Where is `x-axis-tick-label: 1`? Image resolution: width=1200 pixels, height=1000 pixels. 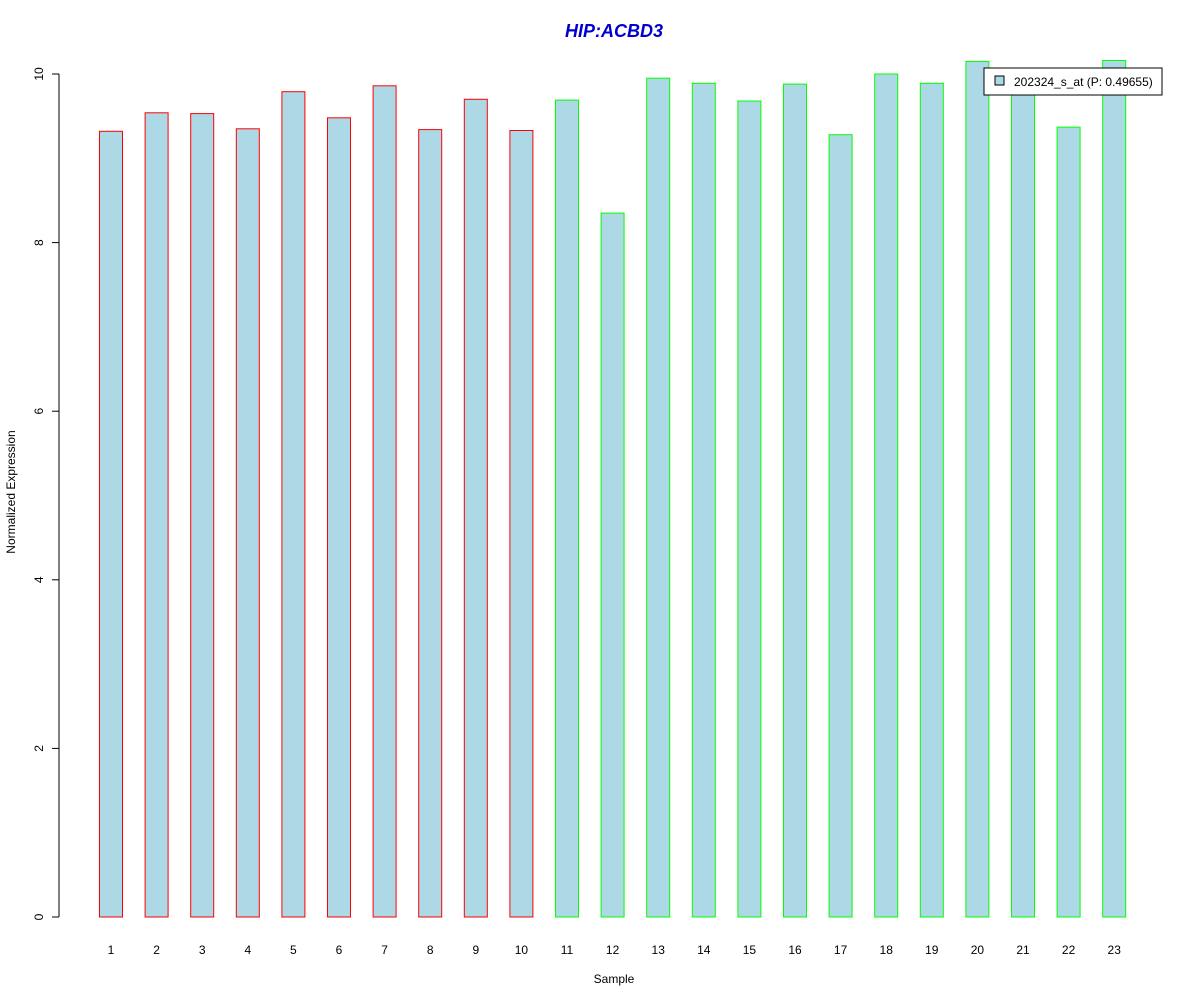
x-axis-tick-label: 1 is located at coordinates (111, 950).